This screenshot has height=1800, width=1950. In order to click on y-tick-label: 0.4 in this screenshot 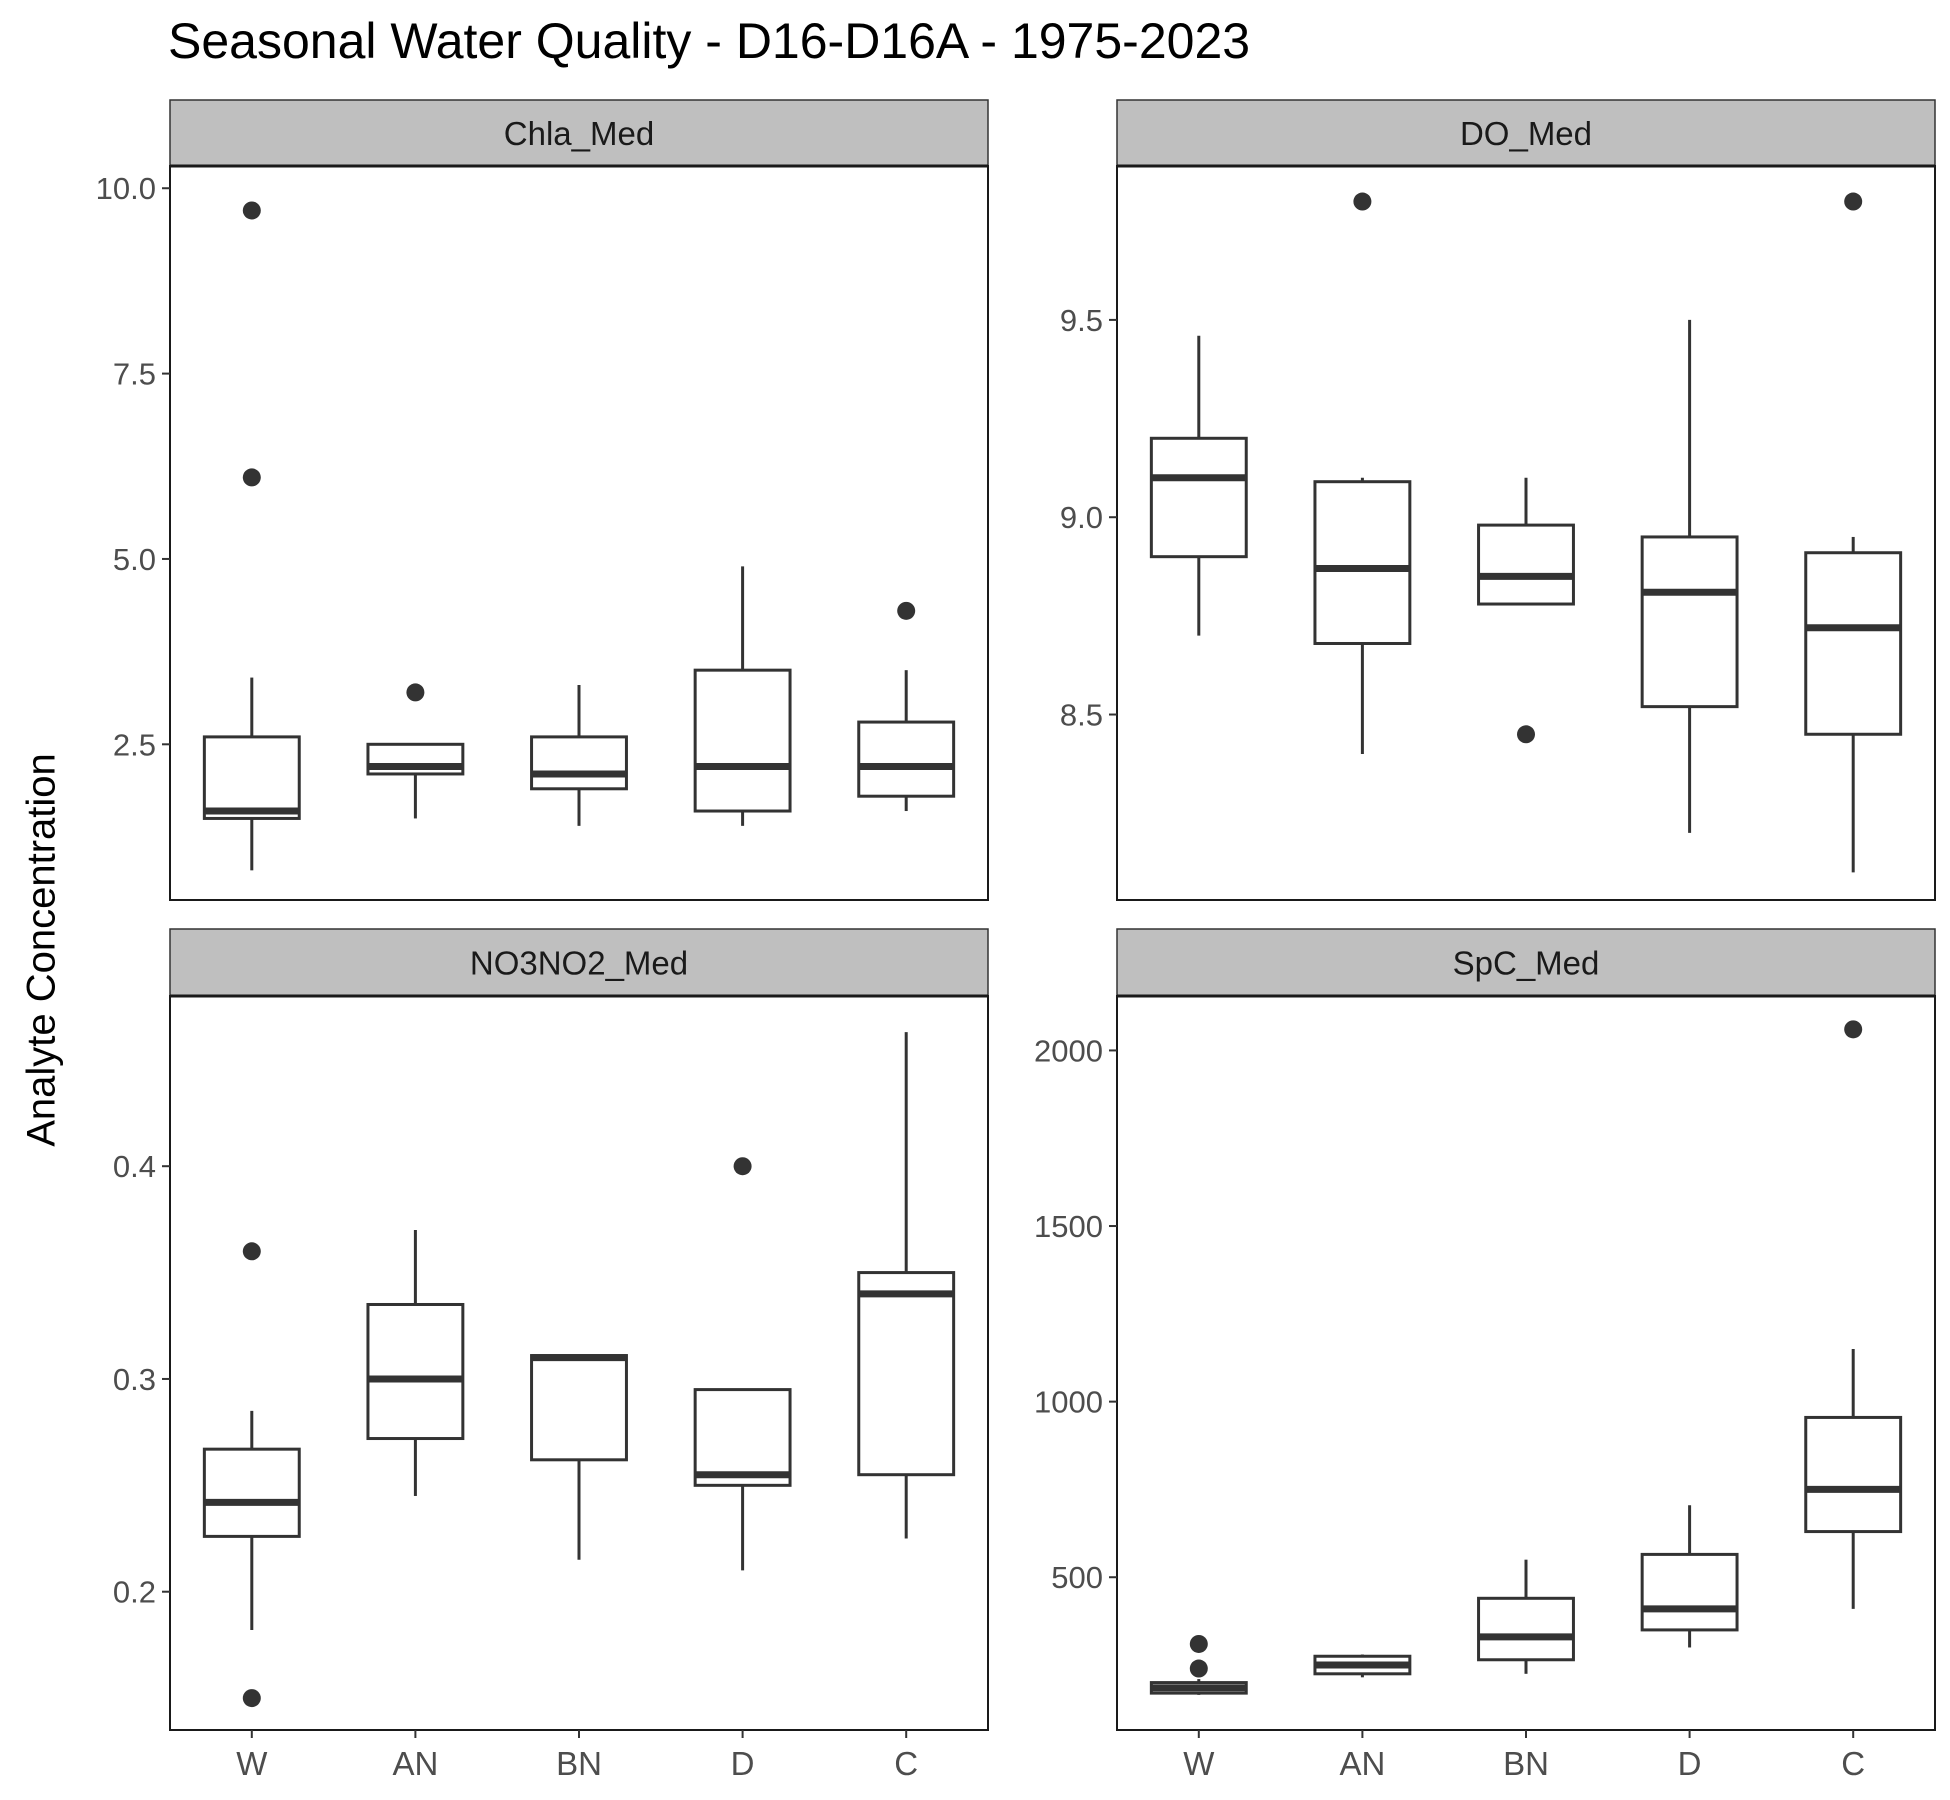, I will do `click(134, 1166)`.